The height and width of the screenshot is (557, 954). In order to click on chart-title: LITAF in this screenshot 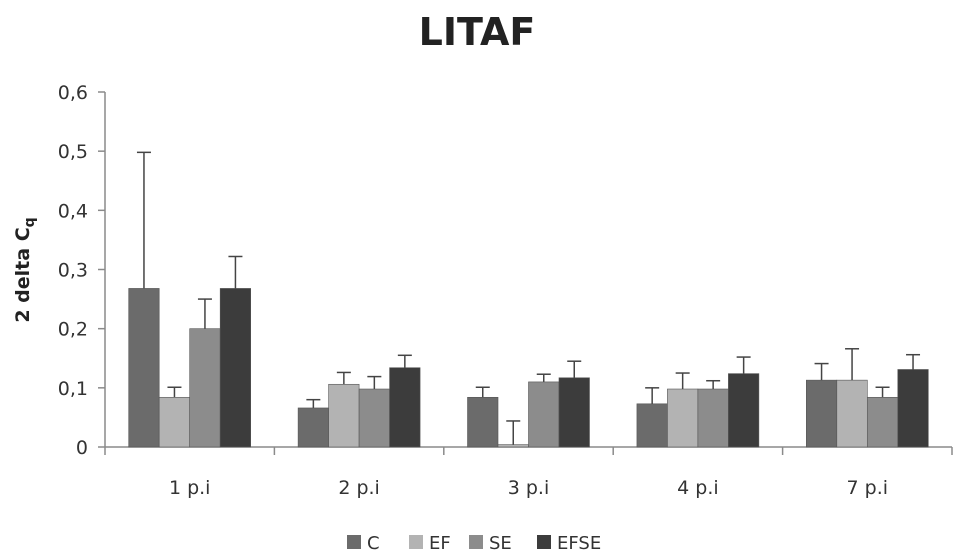, I will do `click(477, 32)`.